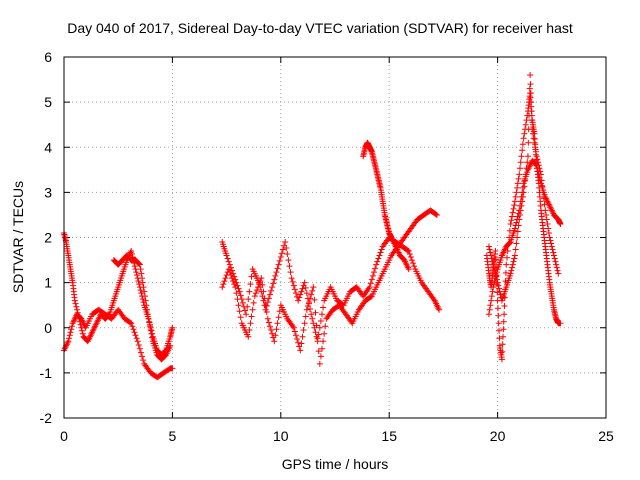 The width and height of the screenshot is (640, 480). I want to click on x-axis-label: GPS time / hours, so click(335, 464).